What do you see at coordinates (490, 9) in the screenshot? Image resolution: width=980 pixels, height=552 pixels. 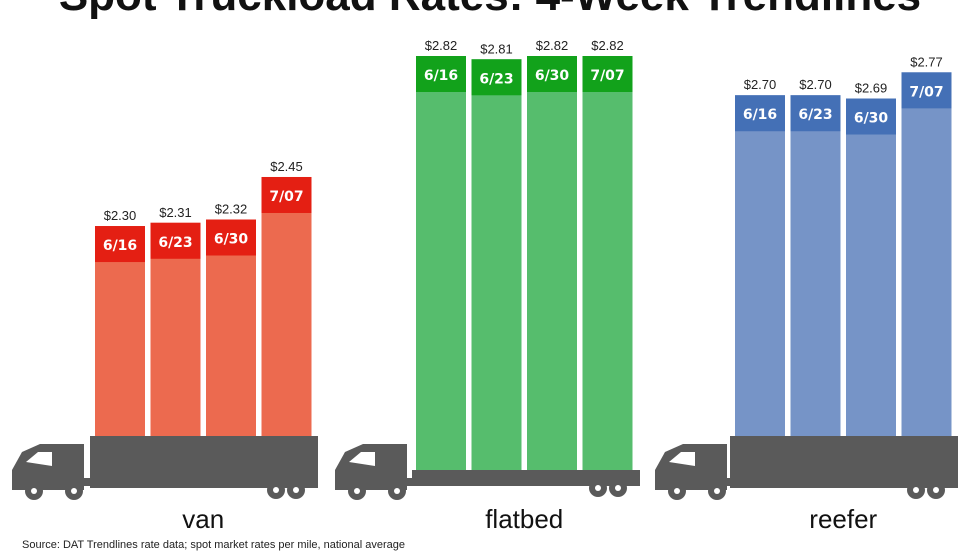 I see `chart-title: Spot Truckload Rates: 4-Week Trendlines` at bounding box center [490, 9].